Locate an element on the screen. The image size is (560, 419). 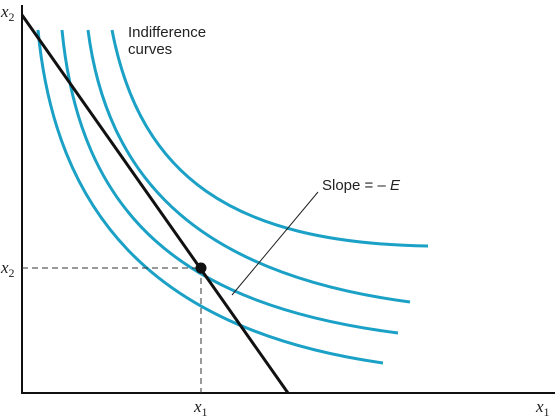
slope-text: Slope = – is located at coordinates (354, 185).